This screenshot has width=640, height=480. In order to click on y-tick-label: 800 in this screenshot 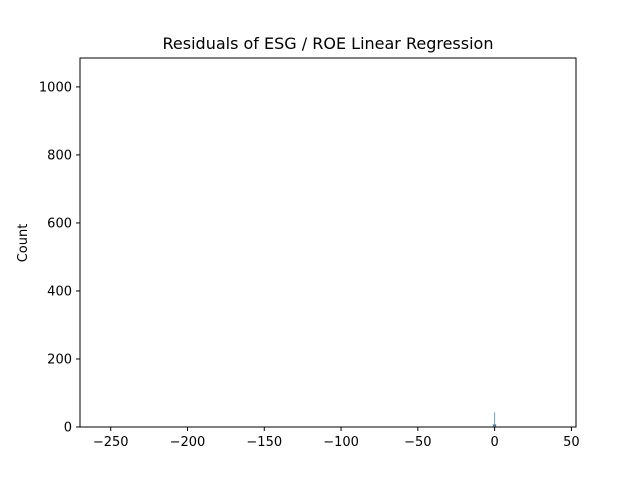, I will do `click(59, 155)`.